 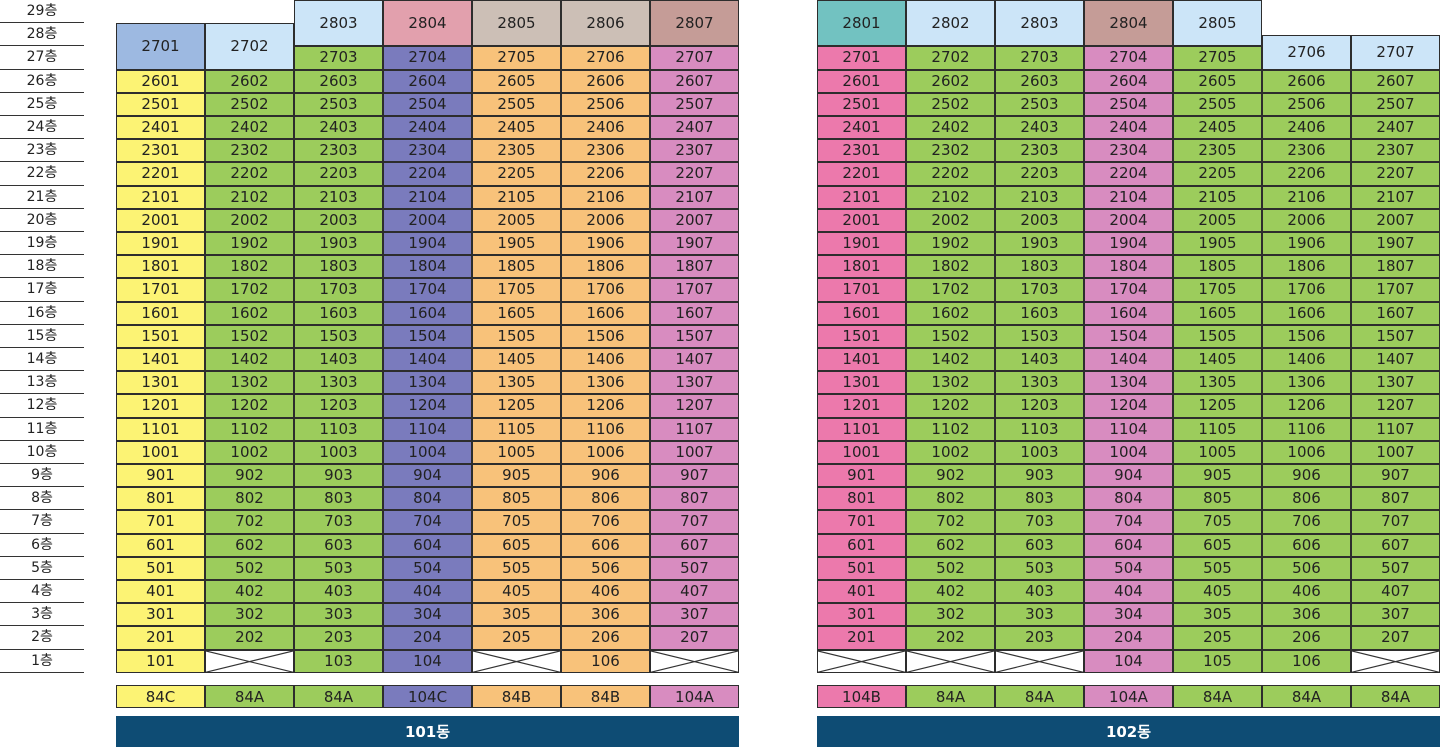 What do you see at coordinates (861, 23) in the screenshot?
I see `penthouse-unit-cell: 2801` at bounding box center [861, 23].